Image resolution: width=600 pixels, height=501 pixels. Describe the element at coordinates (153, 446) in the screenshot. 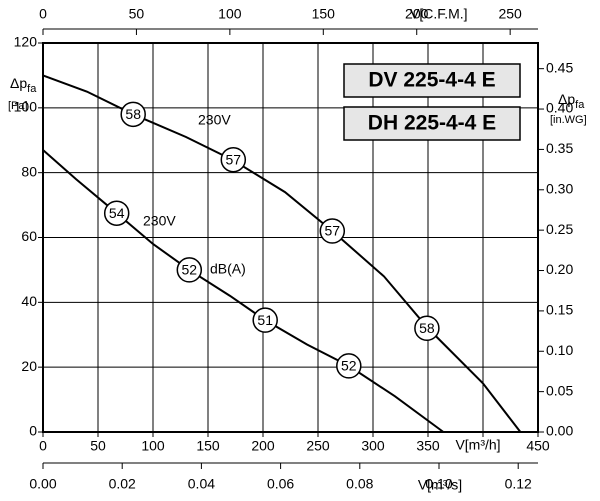

I see `x-tick-label: 100` at that location.